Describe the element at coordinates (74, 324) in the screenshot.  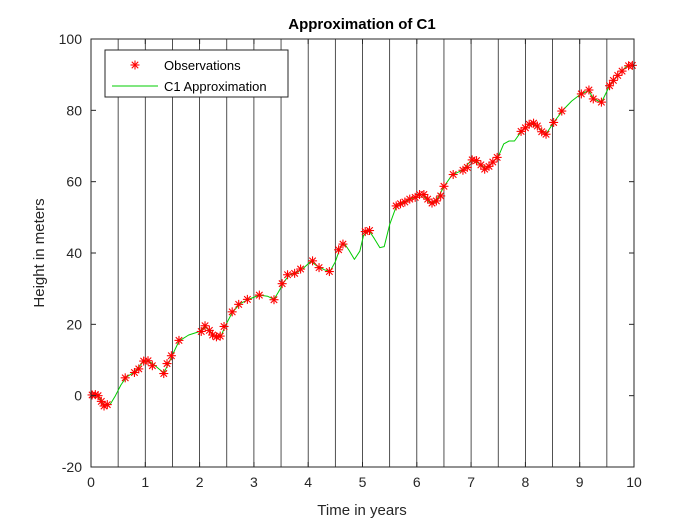
I see `y-tick-label: 20` at that location.